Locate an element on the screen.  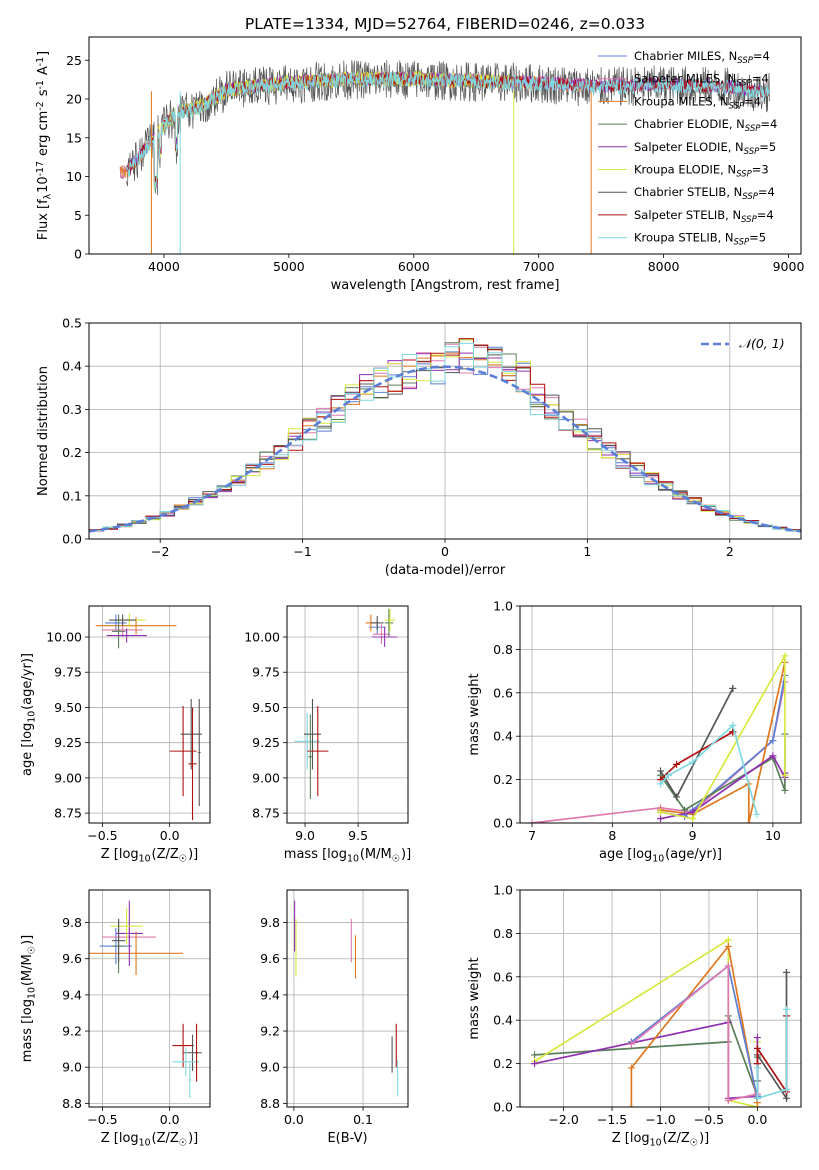
x-tick-label: −0.5 is located at coordinates (102, 835).